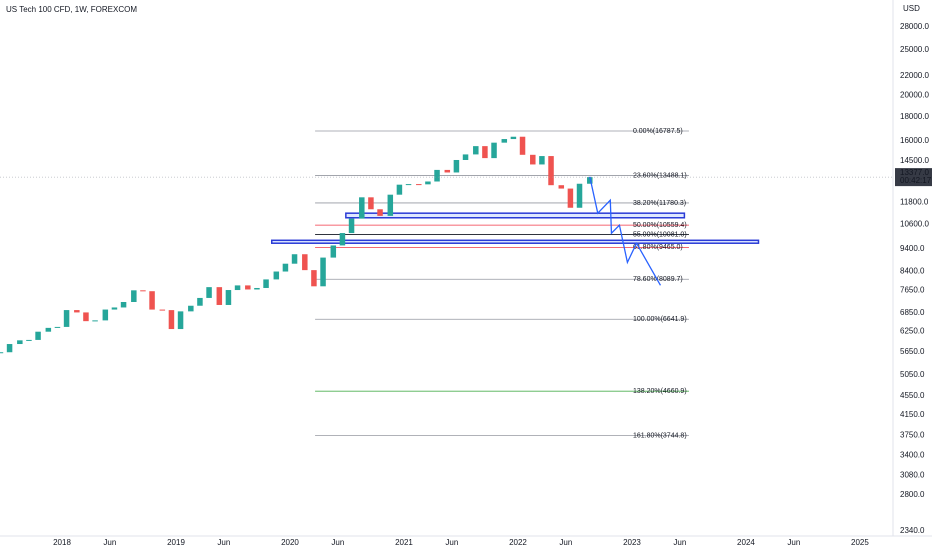 The image size is (932, 550). I want to click on fib-label: 38.20%(11780.3), so click(659, 203).